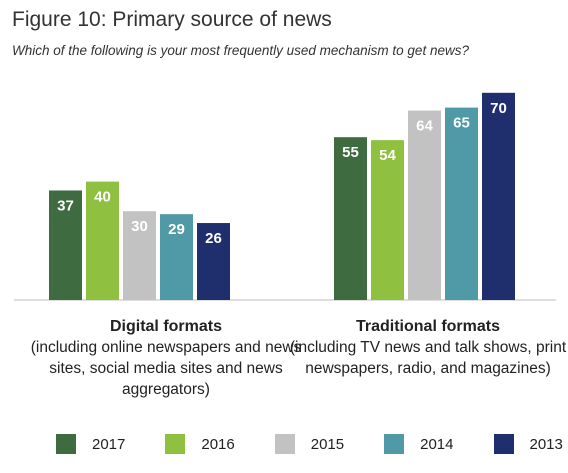 This screenshot has width=568, height=473. What do you see at coordinates (165, 326) in the screenshot?
I see `category-title: Digital formats` at bounding box center [165, 326].